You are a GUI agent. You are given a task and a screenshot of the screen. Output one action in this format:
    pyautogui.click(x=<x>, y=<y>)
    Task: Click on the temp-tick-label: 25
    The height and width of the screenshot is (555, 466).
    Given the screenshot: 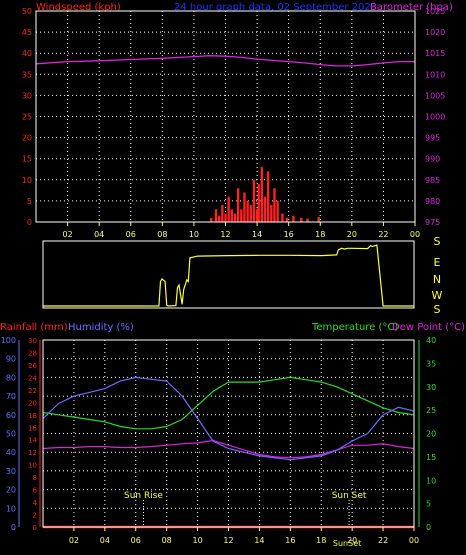 What is the action you would take?
    pyautogui.click(x=431, y=410)
    